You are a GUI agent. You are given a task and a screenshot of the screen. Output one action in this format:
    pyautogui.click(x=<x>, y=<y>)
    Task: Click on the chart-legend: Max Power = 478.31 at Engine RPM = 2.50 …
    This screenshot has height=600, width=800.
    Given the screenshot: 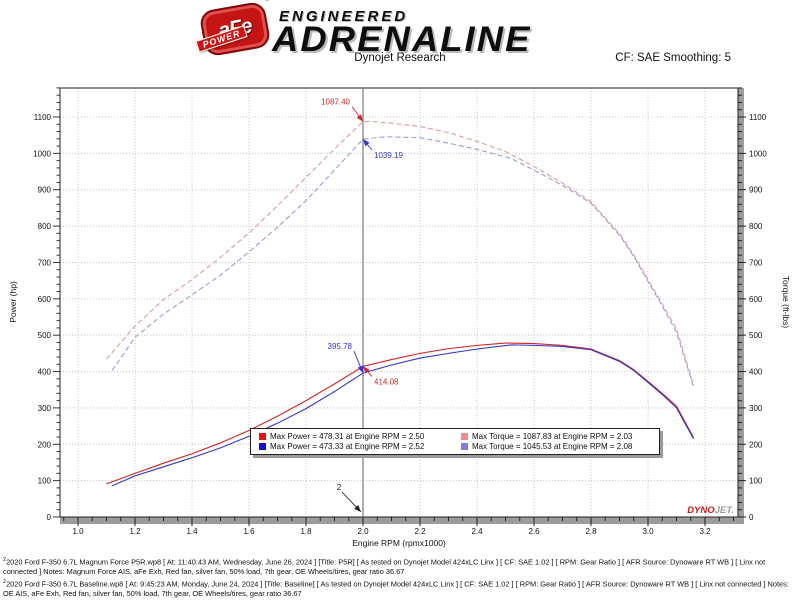 What is the action you would take?
    pyautogui.click(x=455, y=441)
    